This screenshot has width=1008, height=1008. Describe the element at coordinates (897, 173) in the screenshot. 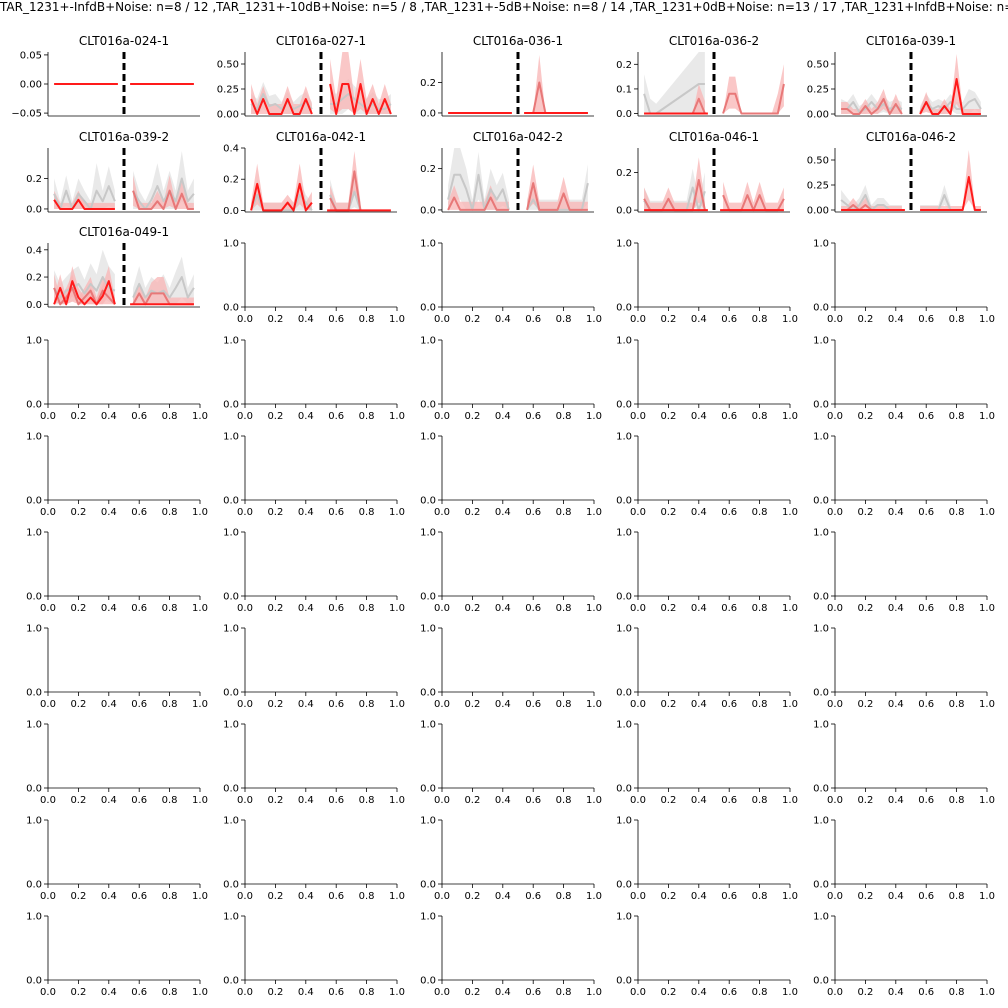

I see `subplot-CLT016a-046-2: 0.50 0.25 0.00 CLT016a-046-2` at that location.